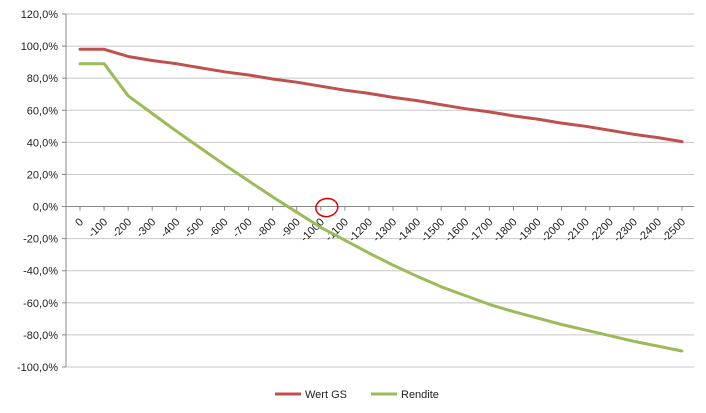  Describe the element at coordinates (219, 228) in the screenshot. I see `x-tick-label: -600` at that location.